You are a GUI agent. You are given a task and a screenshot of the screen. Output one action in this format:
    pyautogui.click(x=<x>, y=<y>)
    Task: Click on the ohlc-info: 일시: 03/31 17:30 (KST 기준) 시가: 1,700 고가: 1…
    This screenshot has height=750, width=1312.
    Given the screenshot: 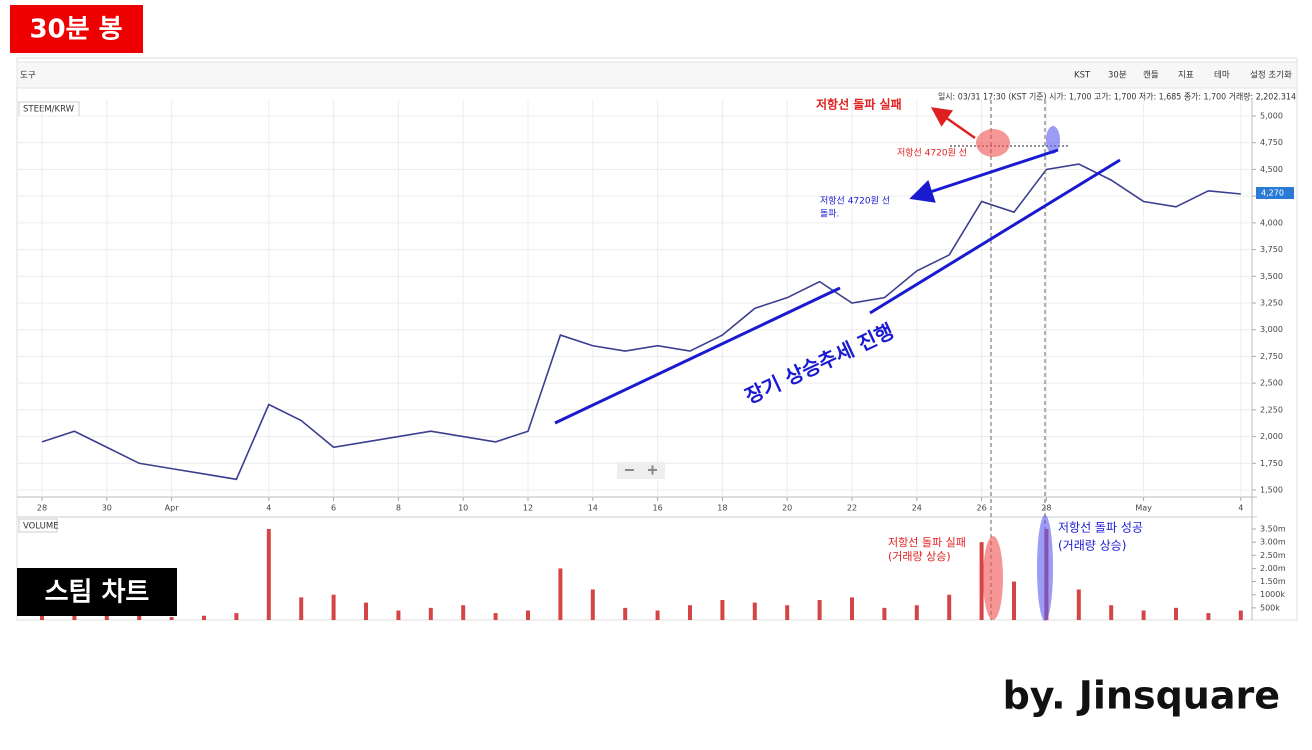 What is the action you would take?
    pyautogui.click(x=1117, y=97)
    